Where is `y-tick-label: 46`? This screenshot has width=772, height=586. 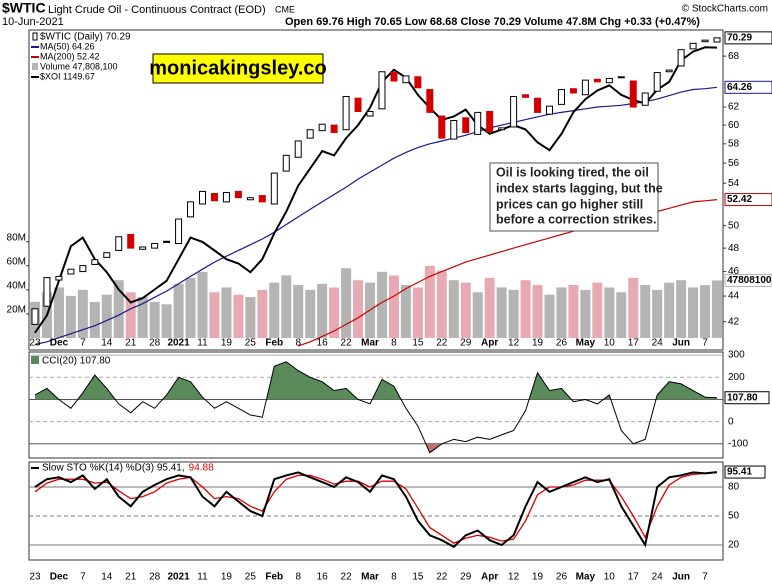 y-tick-label: 46 is located at coordinates (734, 271).